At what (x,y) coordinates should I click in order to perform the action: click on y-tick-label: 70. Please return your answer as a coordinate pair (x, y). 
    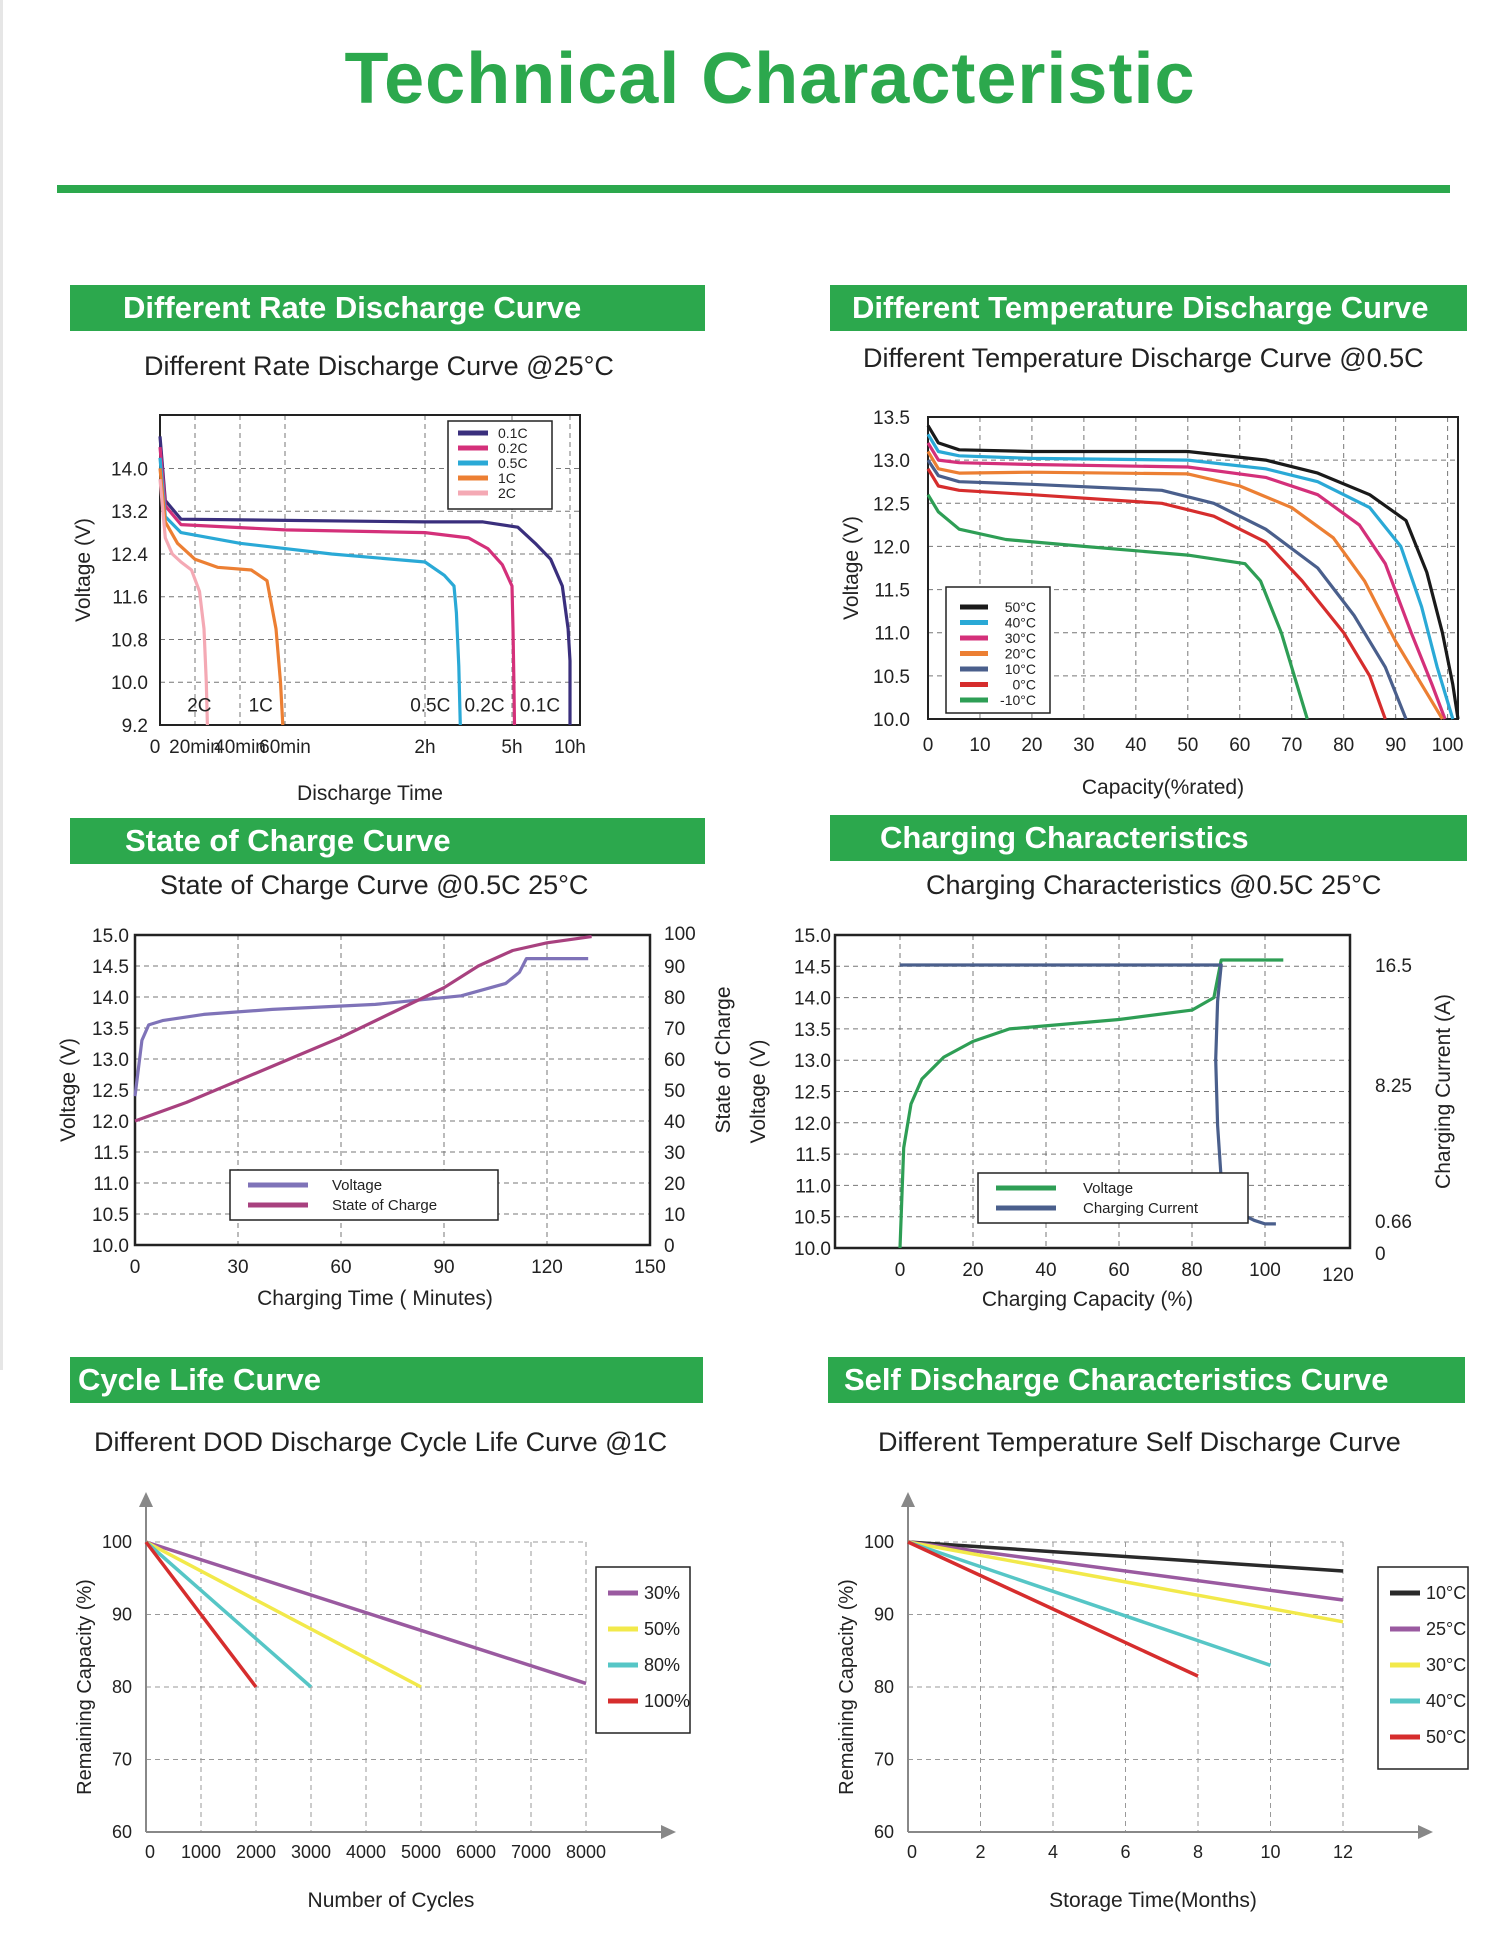
    Looking at the image, I should click on (884, 1760).